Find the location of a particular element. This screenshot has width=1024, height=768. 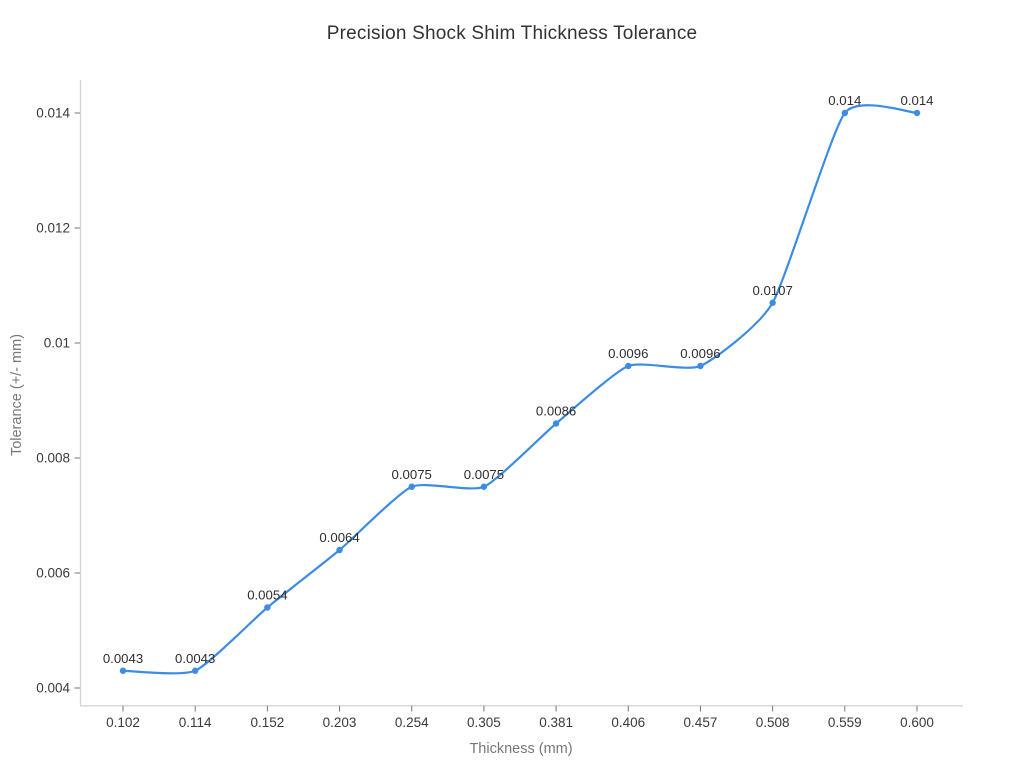

y-tick-label: 0.014 is located at coordinates (53, 113).